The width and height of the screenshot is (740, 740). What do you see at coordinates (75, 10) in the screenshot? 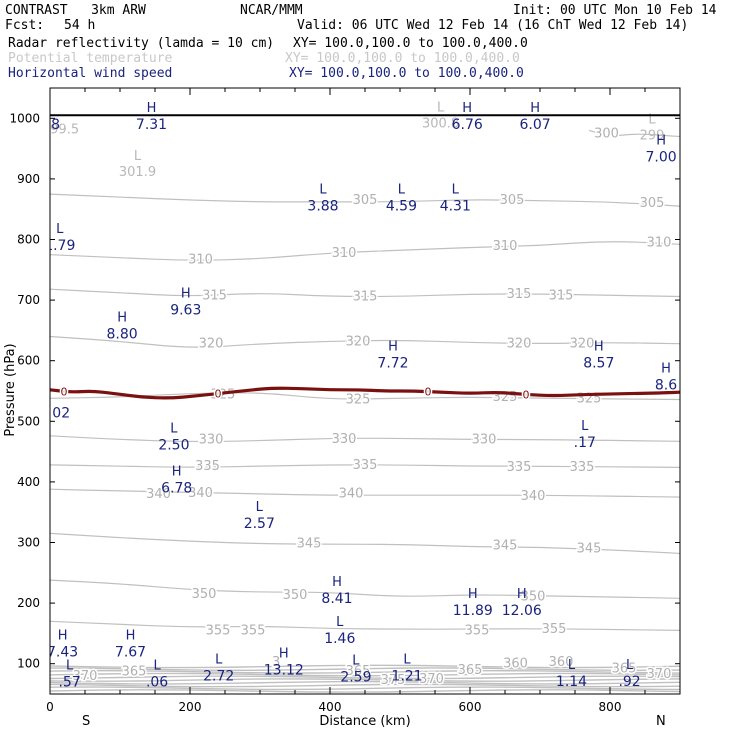
I see `model-title: CONTRAST 3km ARW` at bounding box center [75, 10].